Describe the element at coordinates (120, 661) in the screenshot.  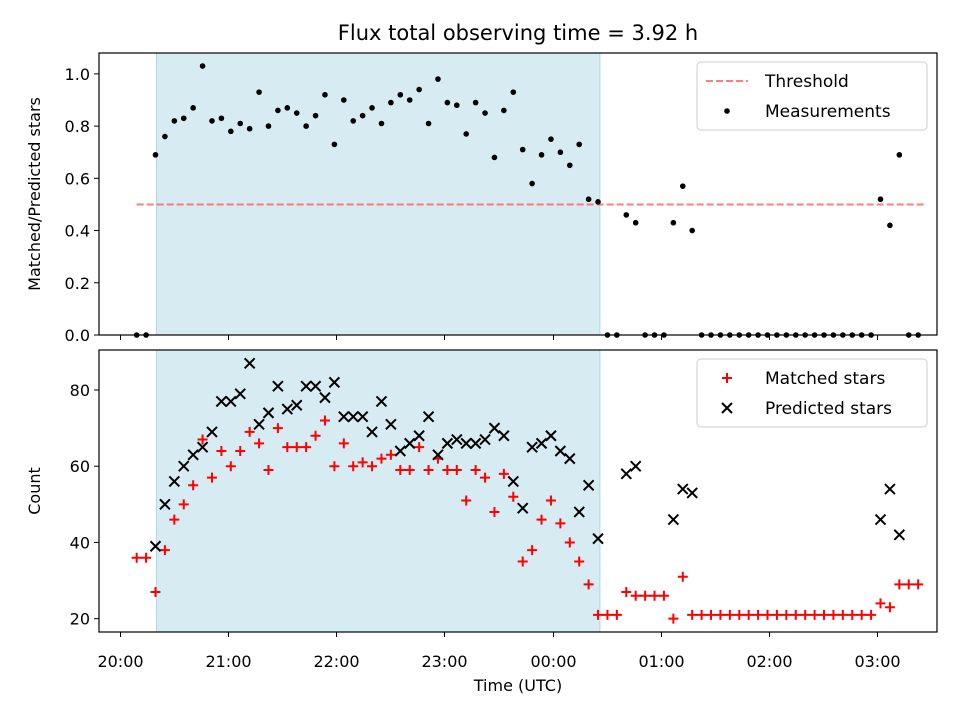
I see `x-tick-label: 20:00` at that location.